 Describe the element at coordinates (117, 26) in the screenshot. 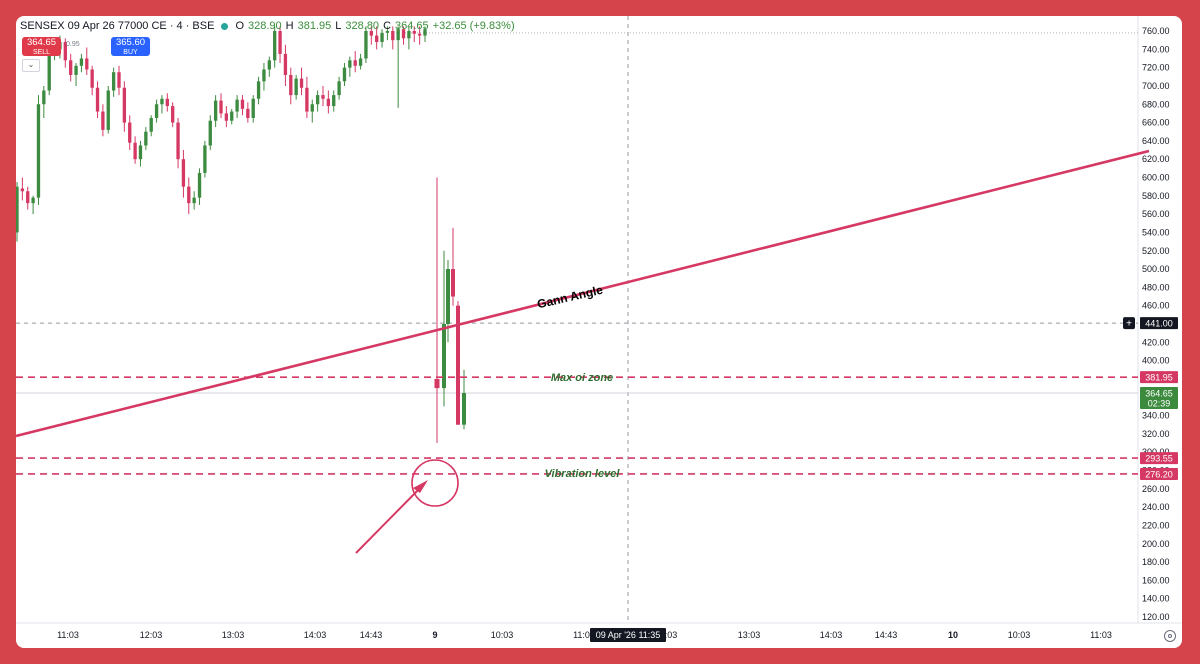

I see `symbol-title: SENSEX 09 Apr 26 77000 CE · 4 · BSE` at that location.